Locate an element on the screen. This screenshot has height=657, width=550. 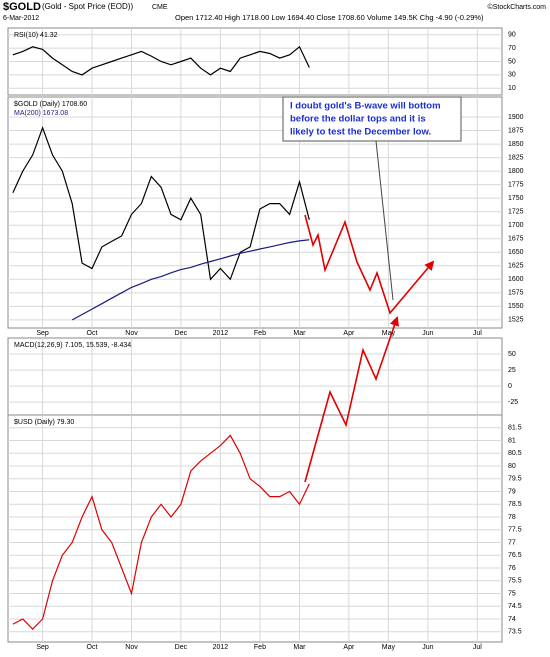
y-tick-label: 77 is located at coordinates (512, 542).